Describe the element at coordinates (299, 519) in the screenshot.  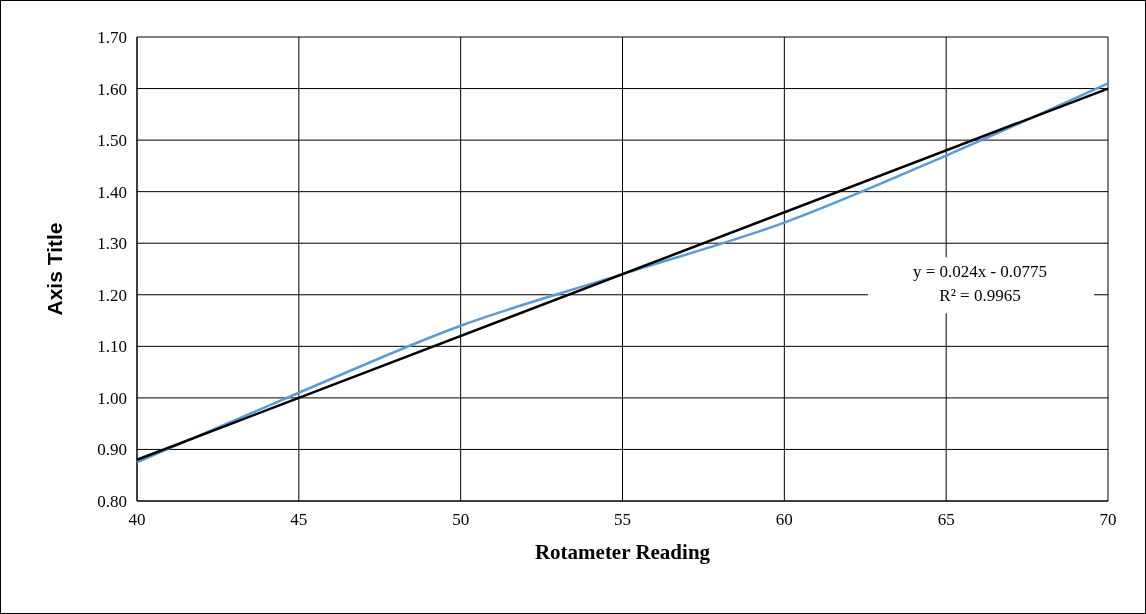
I see `x-tick-label: 45` at that location.